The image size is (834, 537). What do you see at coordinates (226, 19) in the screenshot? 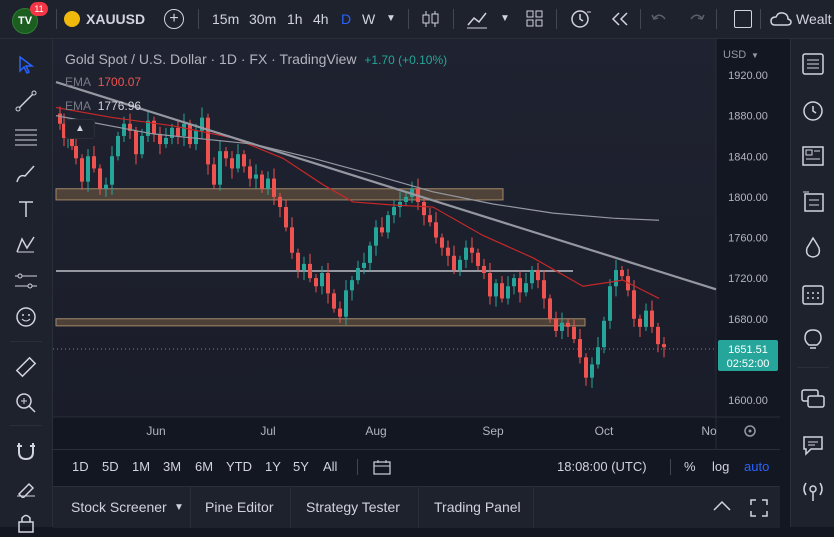
I see `interval-15m: 15m` at bounding box center [226, 19].